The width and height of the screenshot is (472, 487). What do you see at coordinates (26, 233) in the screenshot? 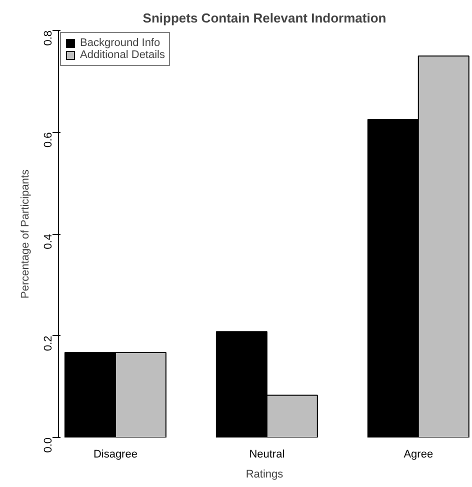
I see `y-axis-title: Percentage of Participants` at bounding box center [26, 233].